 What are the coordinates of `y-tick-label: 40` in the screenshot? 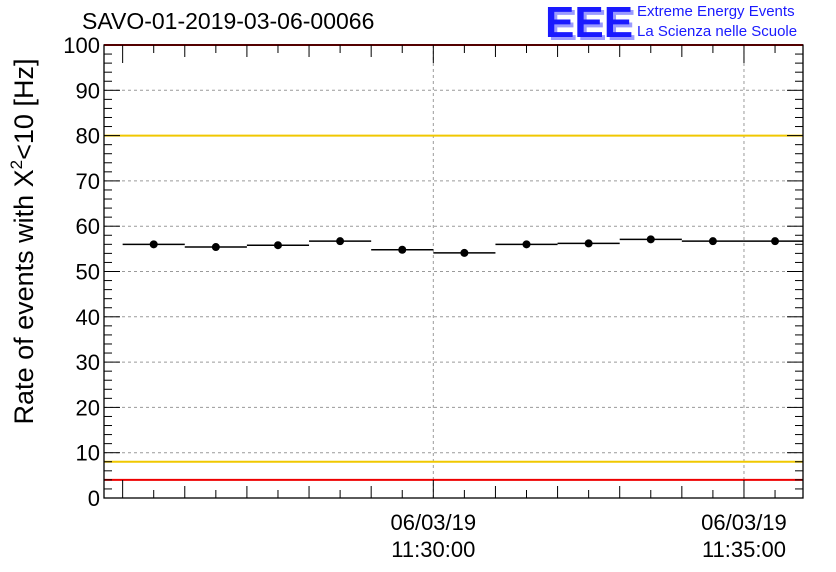 It's located at (88, 317).